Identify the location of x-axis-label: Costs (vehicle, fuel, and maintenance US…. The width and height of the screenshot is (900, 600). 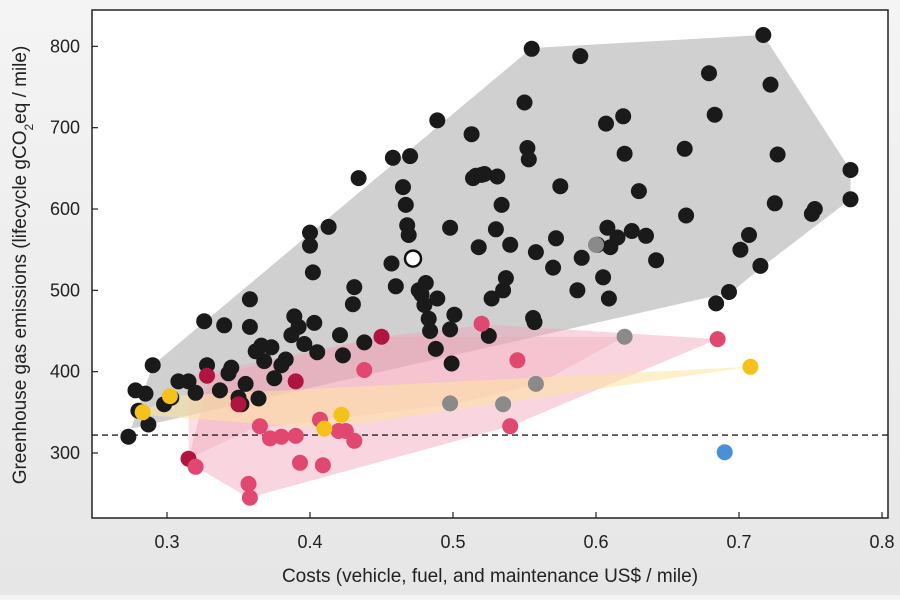
(490, 576).